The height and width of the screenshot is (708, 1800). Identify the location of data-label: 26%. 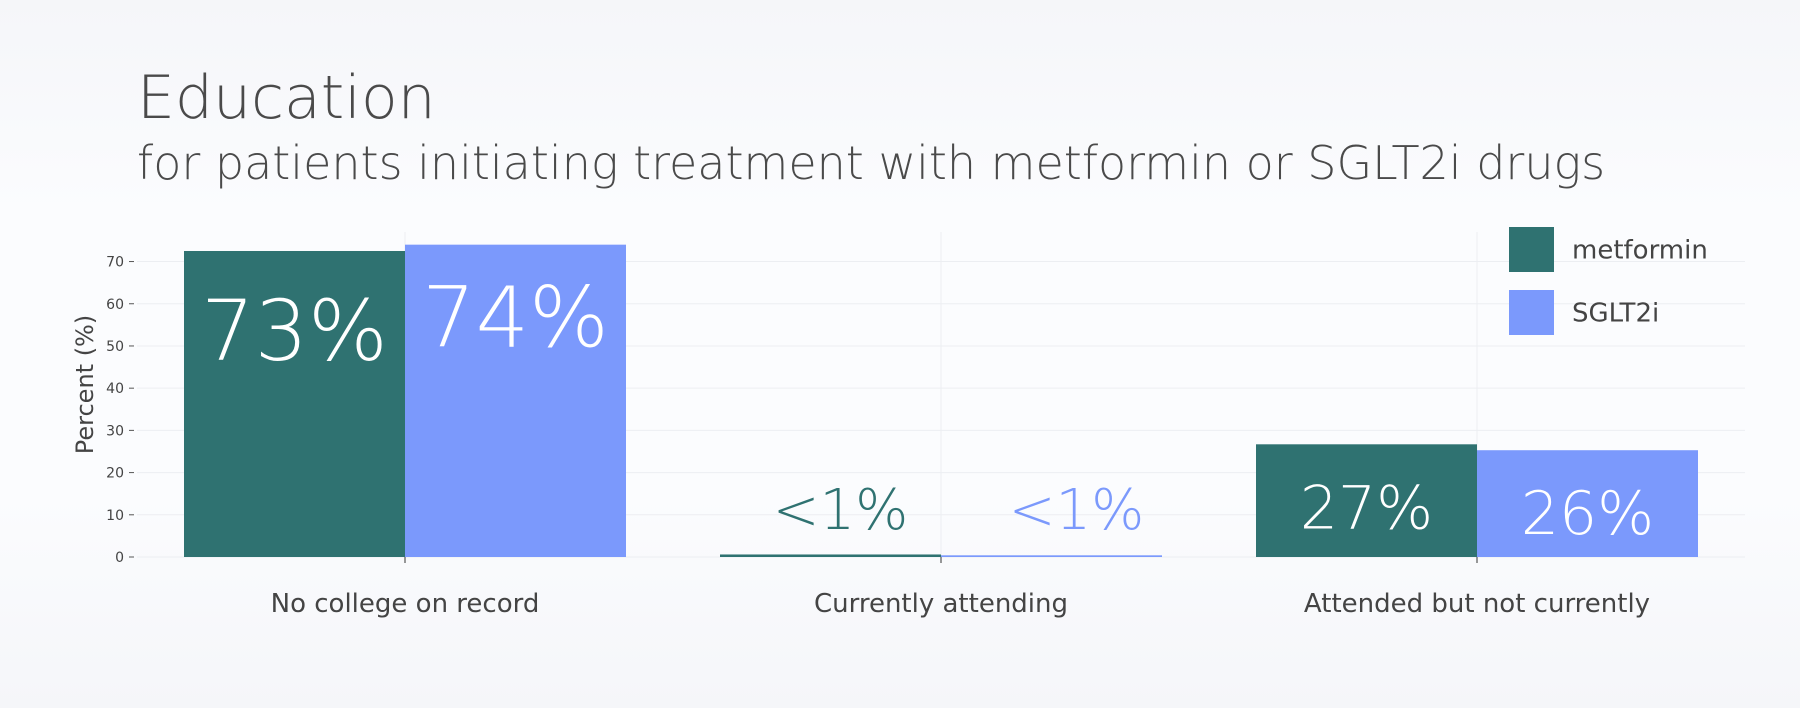
(1587, 514).